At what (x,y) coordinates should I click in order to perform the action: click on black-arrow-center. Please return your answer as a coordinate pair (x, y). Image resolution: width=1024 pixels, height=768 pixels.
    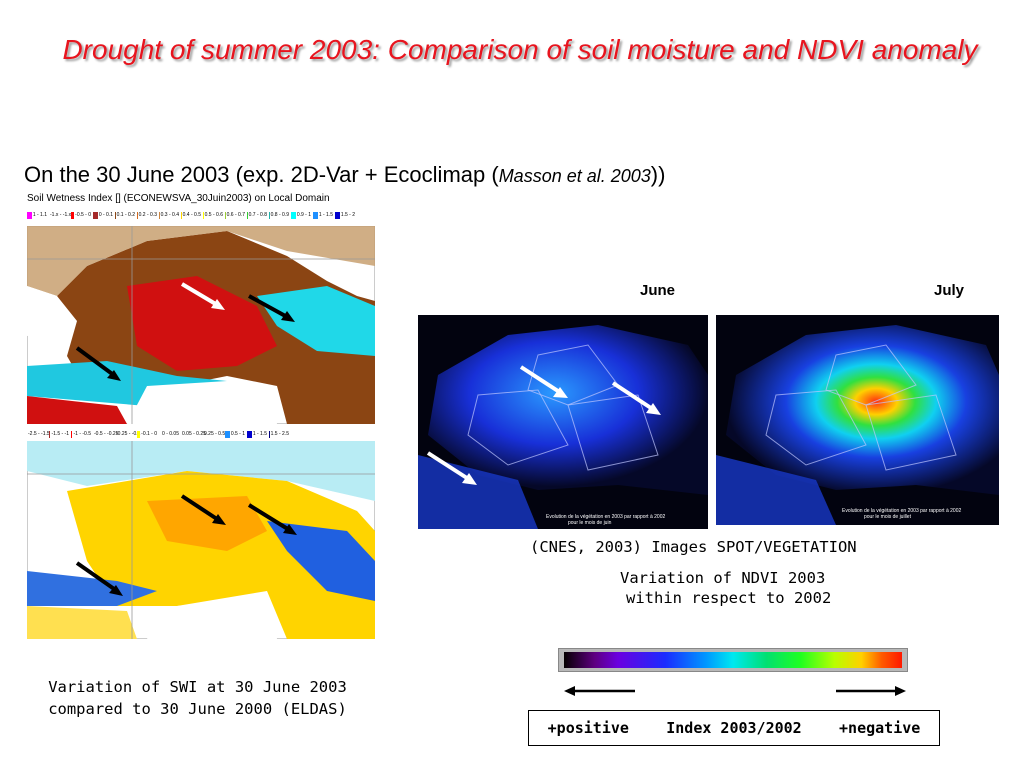
    Looking at the image, I should click on (203, 509).